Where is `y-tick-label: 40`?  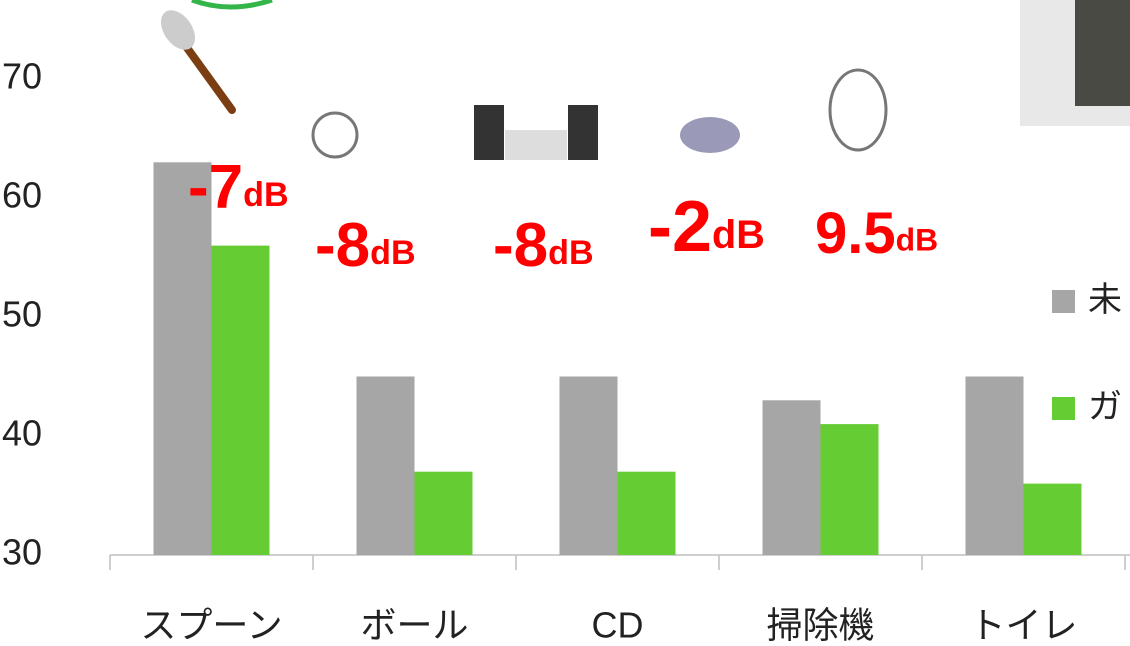 y-tick-label: 40 is located at coordinates (22, 433).